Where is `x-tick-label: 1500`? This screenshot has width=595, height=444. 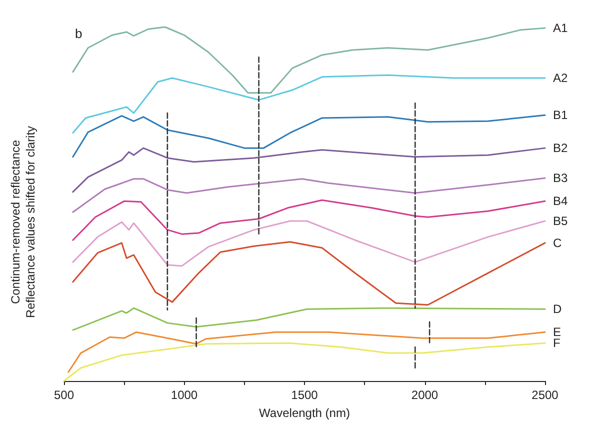 x-tick-label: 1500 is located at coordinates (304, 395).